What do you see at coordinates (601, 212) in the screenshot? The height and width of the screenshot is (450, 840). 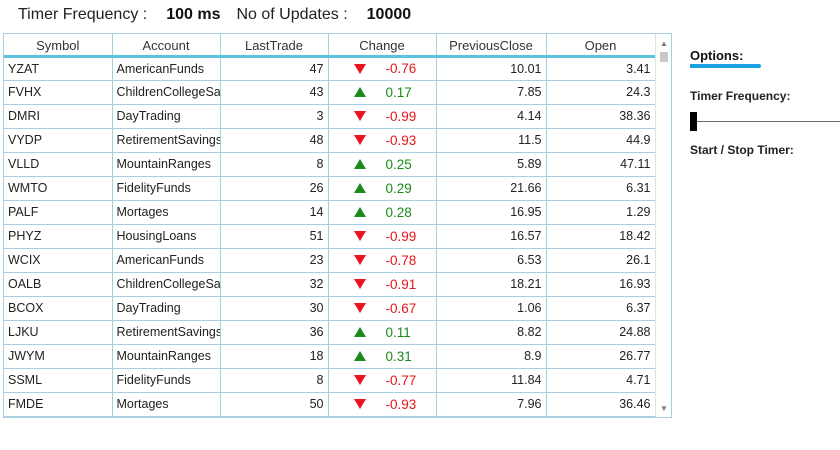 I see `cell-open: 1.29` at bounding box center [601, 212].